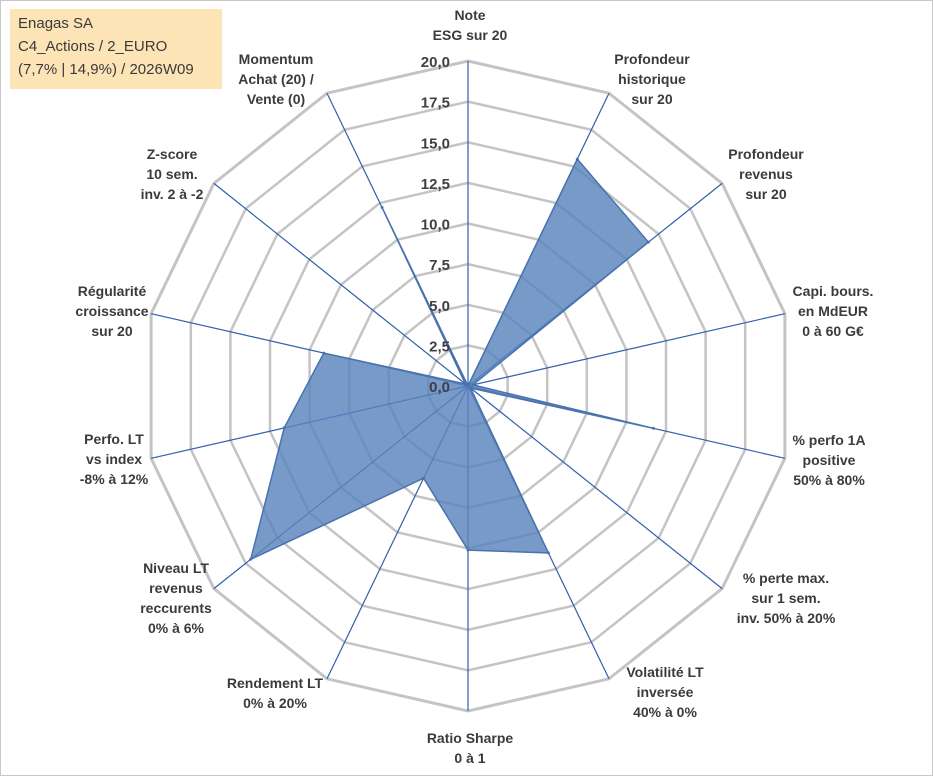  What do you see at coordinates (665, 692) in the screenshot?
I see `axis-label: Volatilité LT inversée 40% à 0%` at bounding box center [665, 692].